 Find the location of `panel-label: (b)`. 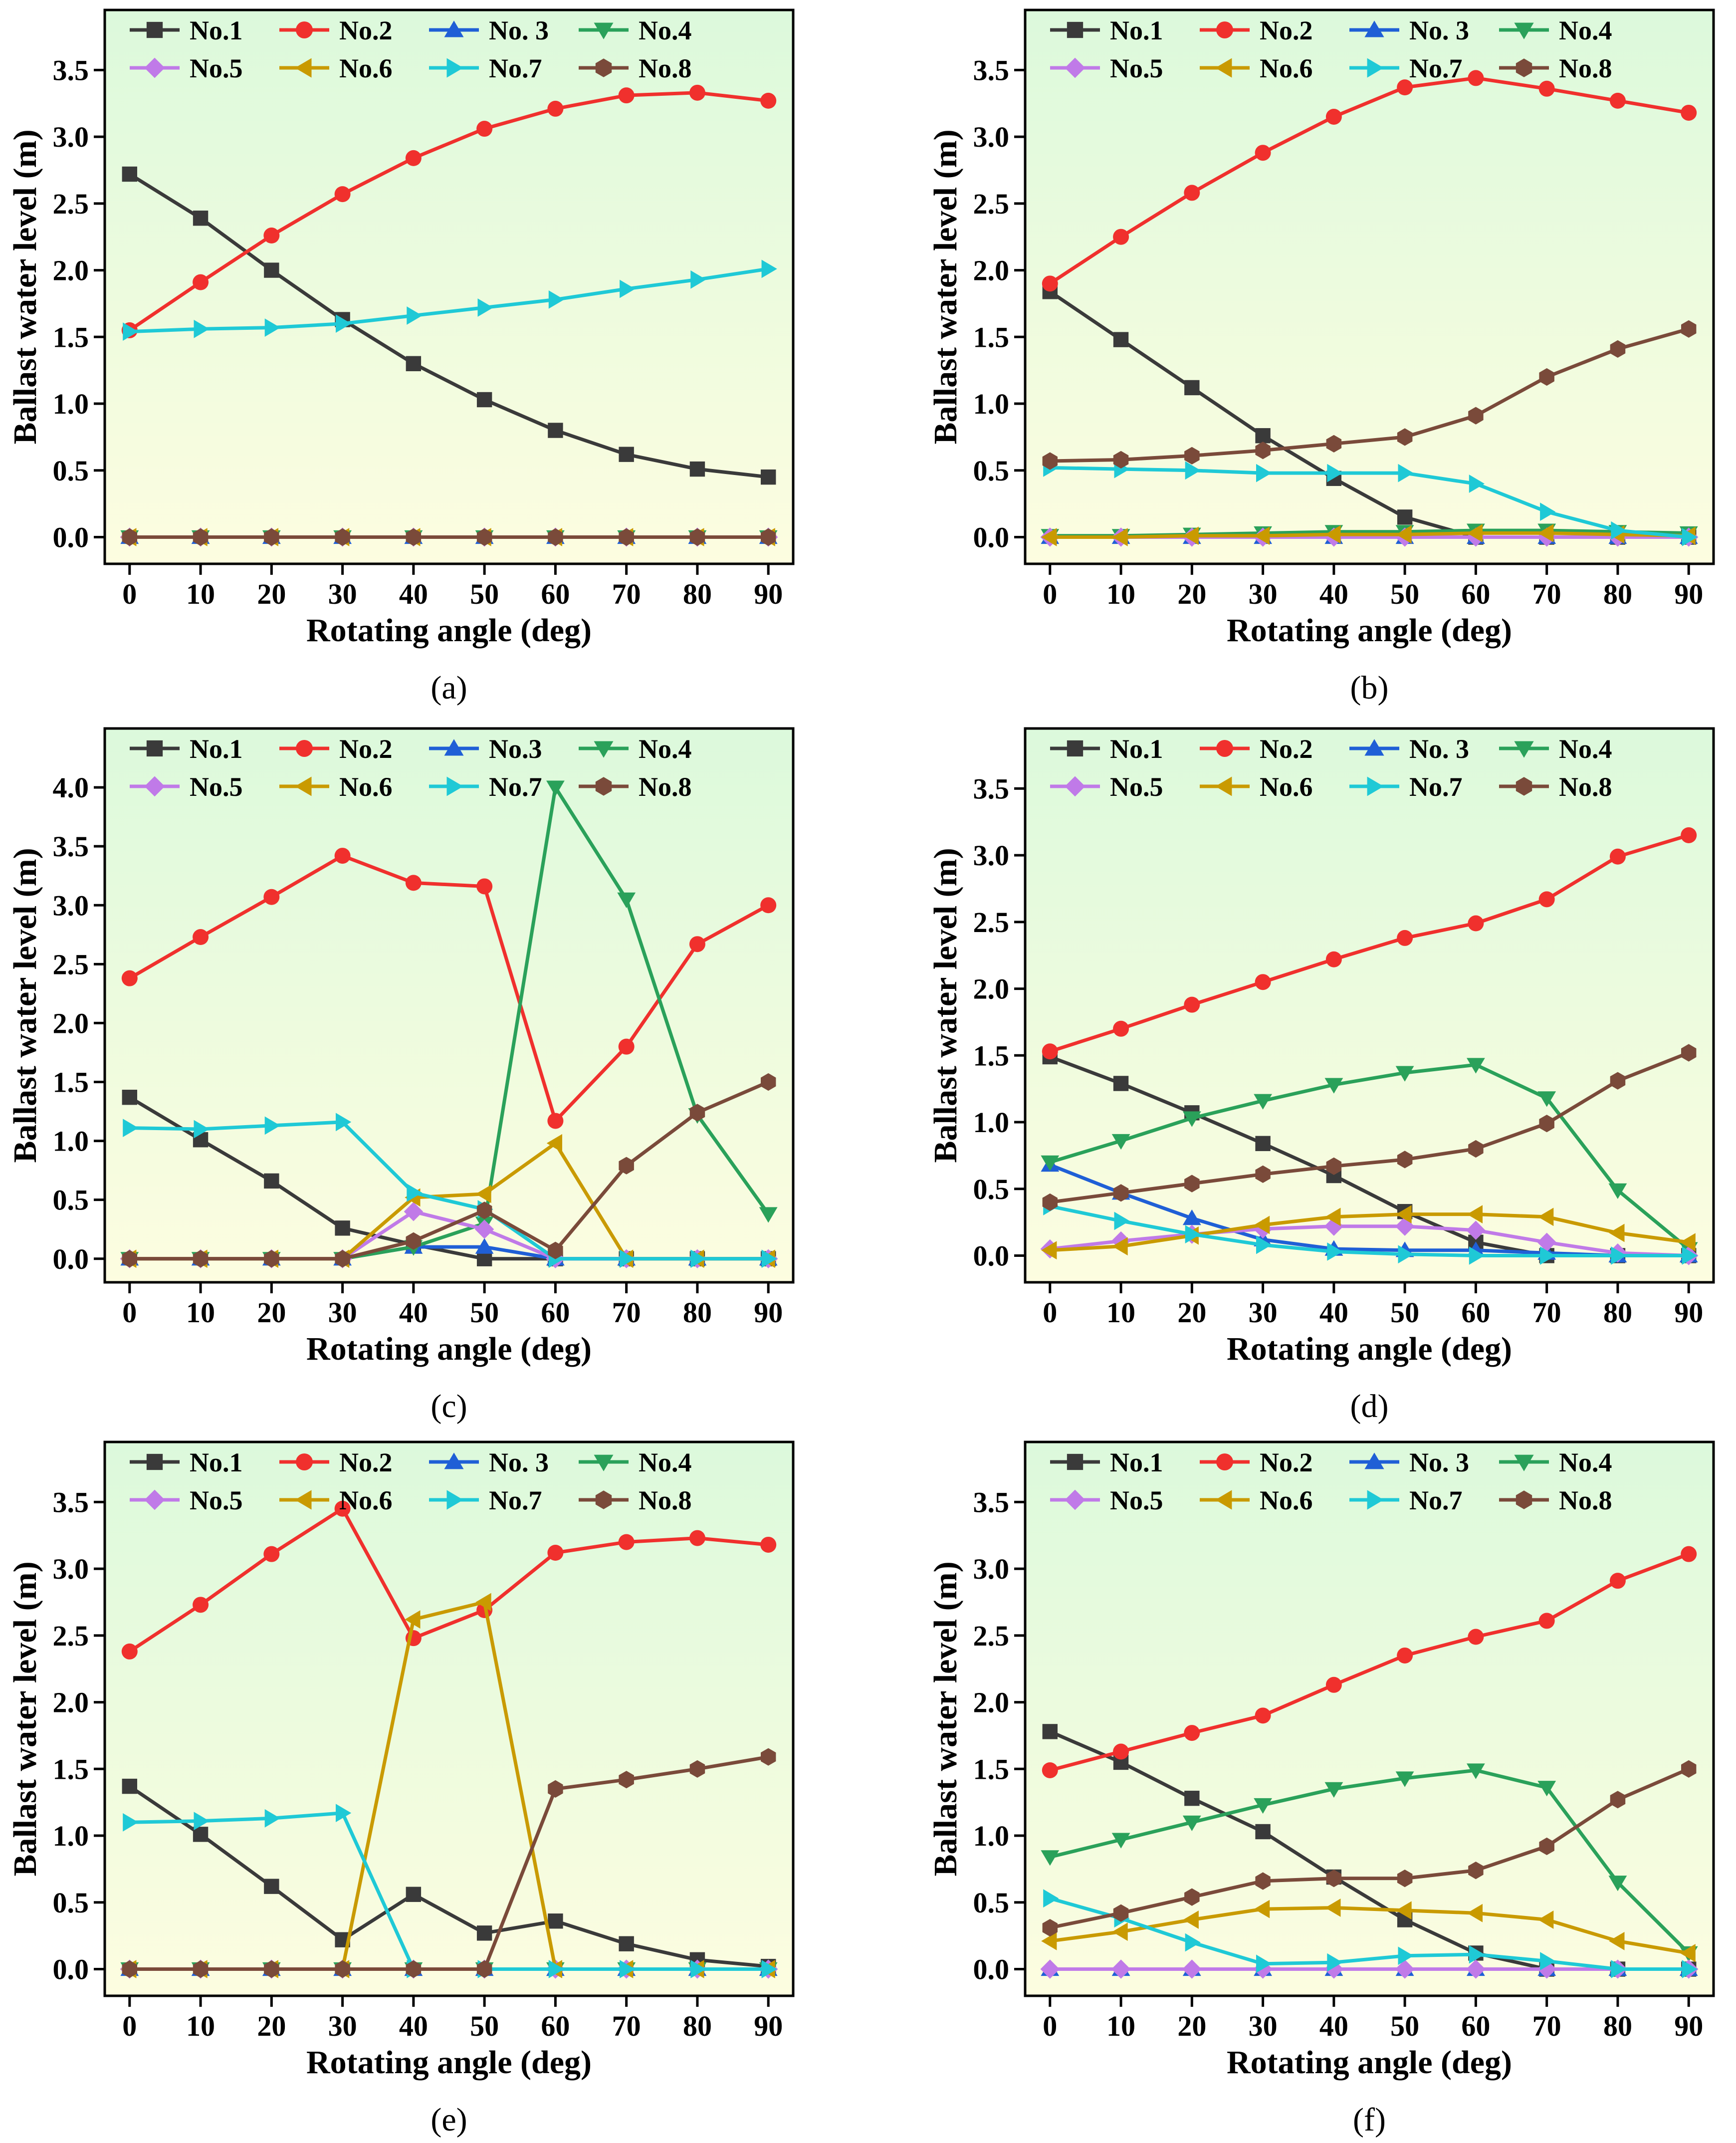

panel-label: (b) is located at coordinates (1369, 688).